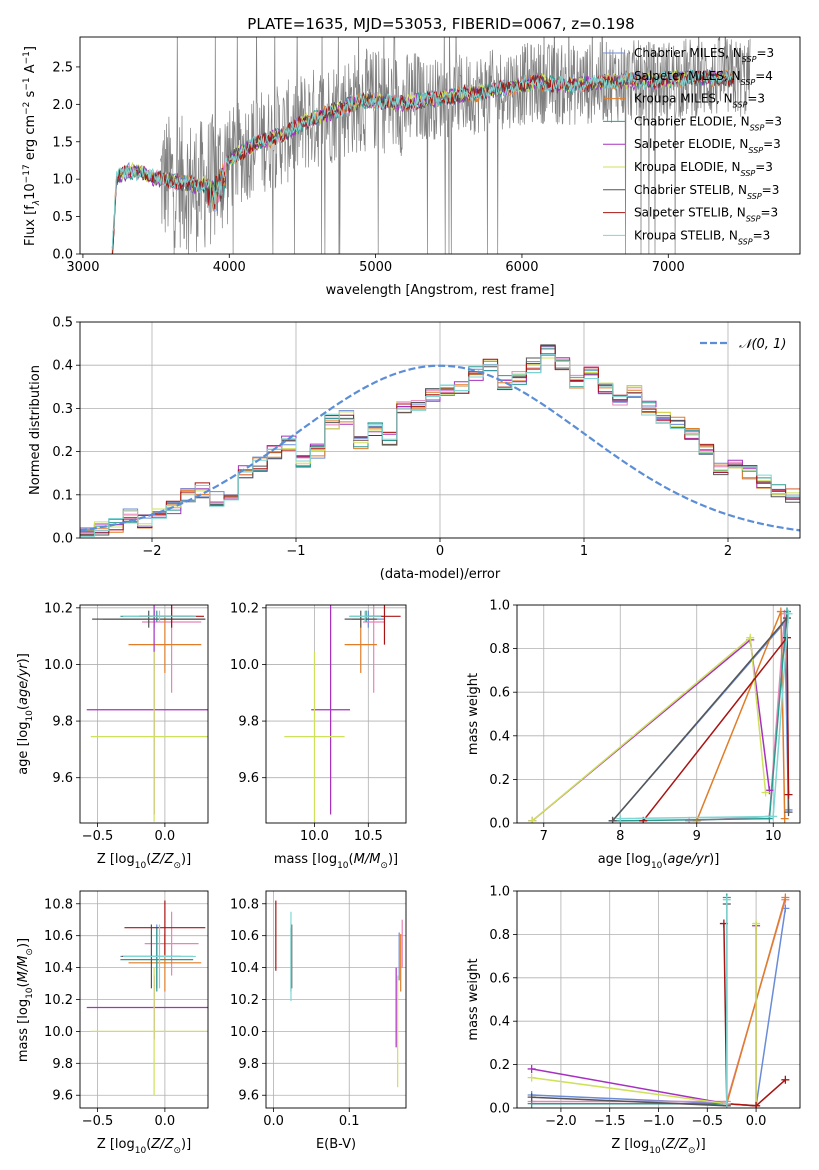 This screenshot has height=1170, width=819. What do you see at coordinates (336, 999) in the screenshot?
I see `mass-vs-ebv-plot-area` at bounding box center [336, 999].